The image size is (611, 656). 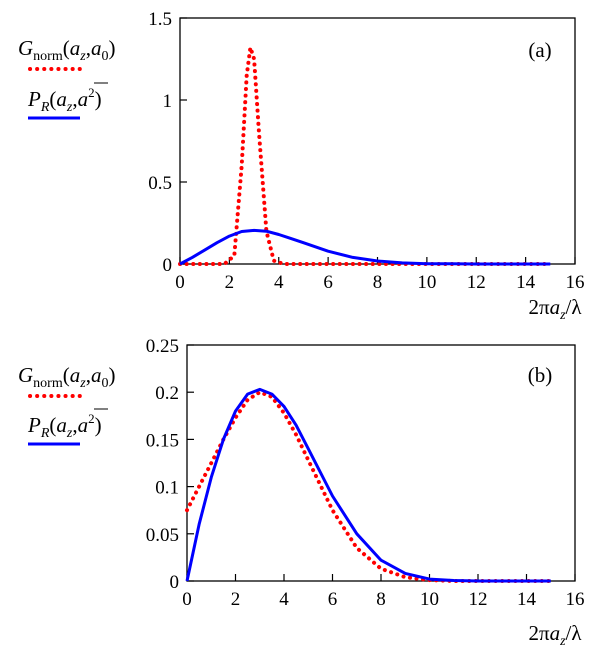 What do you see at coordinates (539, 50) in the screenshot?
I see `panel-label: (a)` at bounding box center [539, 50].